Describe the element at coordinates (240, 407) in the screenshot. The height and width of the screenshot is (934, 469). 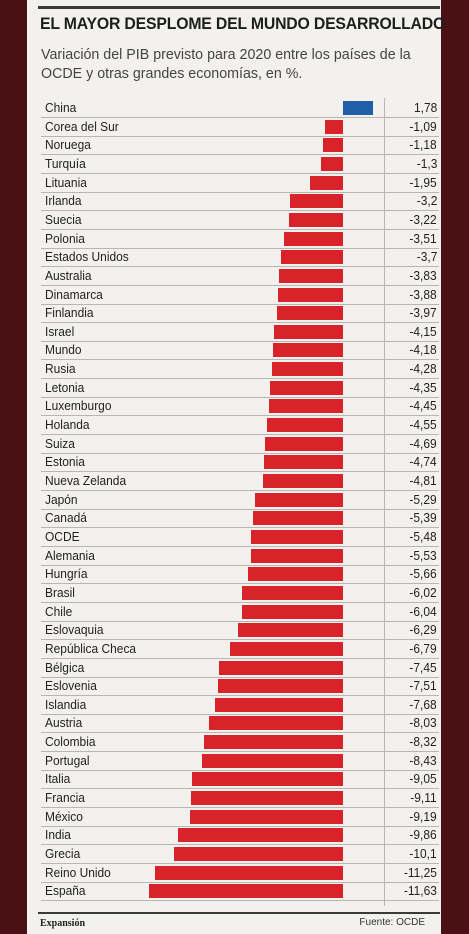
I see `bar-row: Luxemburgo -4,45` at that location.